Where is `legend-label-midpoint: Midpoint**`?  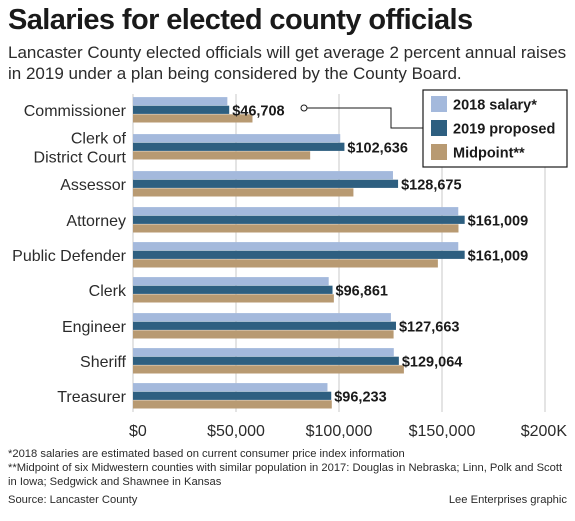 legend-label-midpoint: Midpoint** is located at coordinates (489, 154).